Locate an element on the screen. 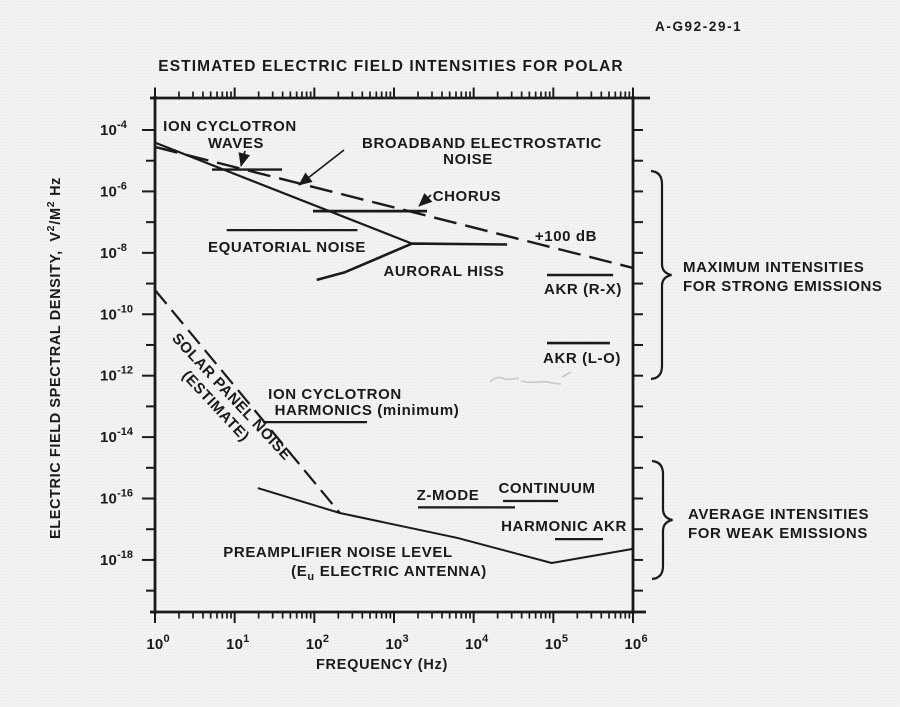 The image size is (900, 707). label-z-mode: Z-MODE is located at coordinates (448, 495).